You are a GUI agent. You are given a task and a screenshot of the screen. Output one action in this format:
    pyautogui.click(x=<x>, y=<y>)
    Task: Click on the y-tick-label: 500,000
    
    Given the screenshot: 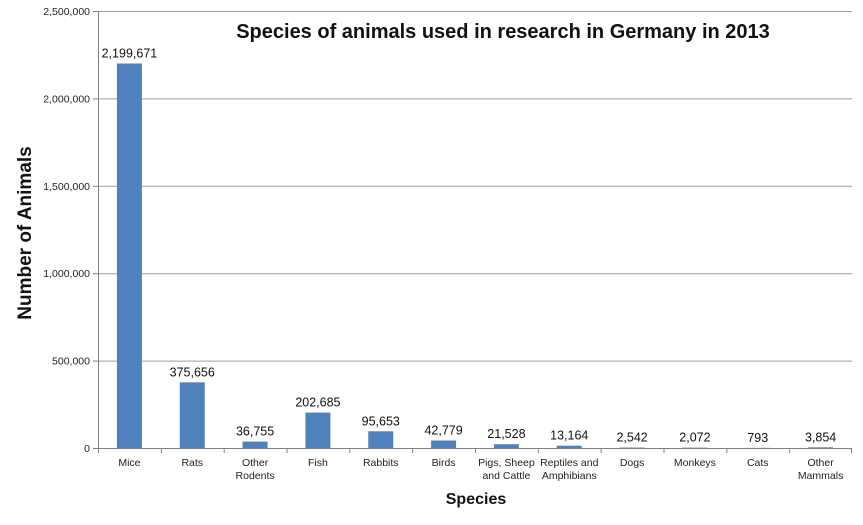 What is the action you would take?
    pyautogui.click(x=71, y=362)
    